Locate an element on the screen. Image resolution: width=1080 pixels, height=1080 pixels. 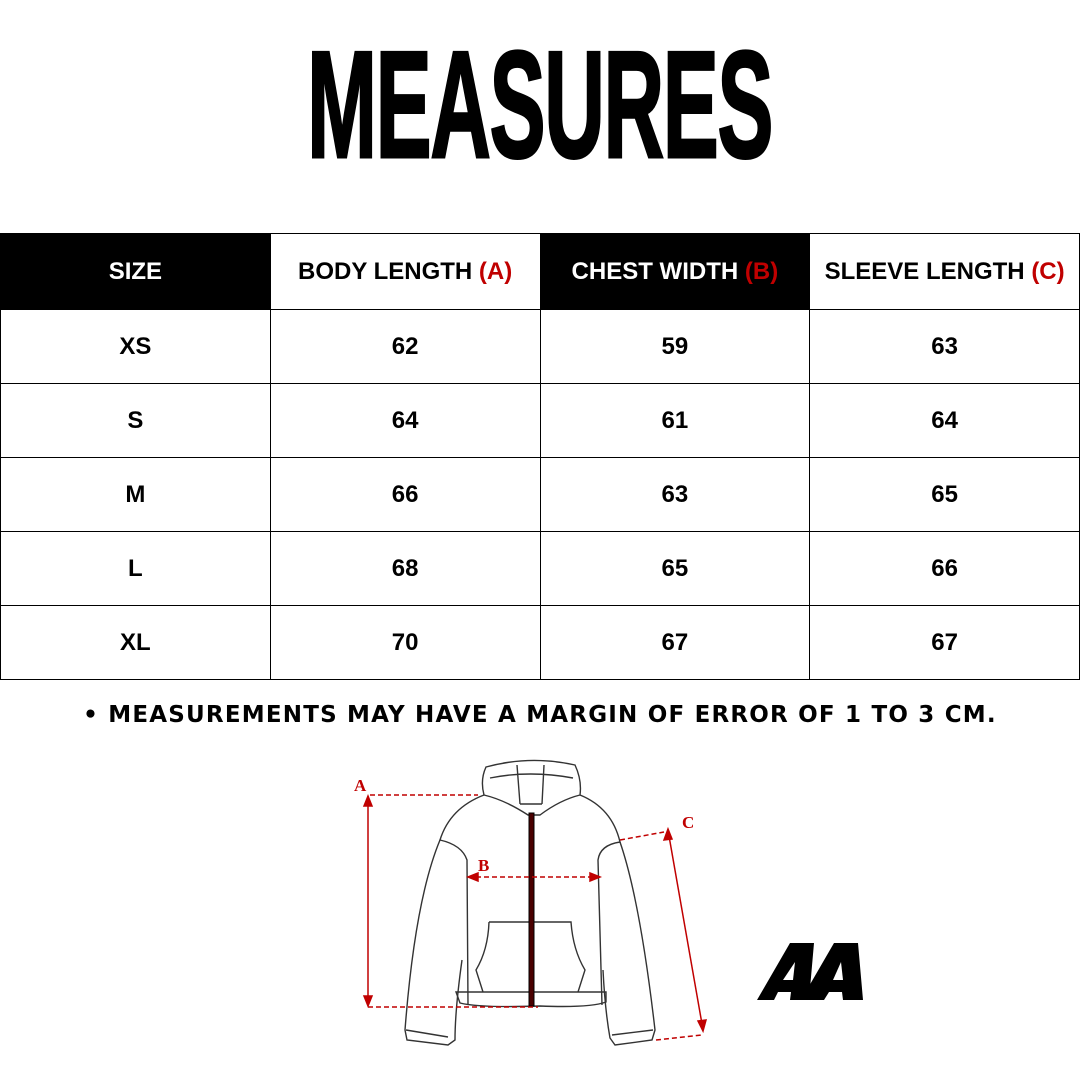
measure-lines is located at coordinates (535, 917).